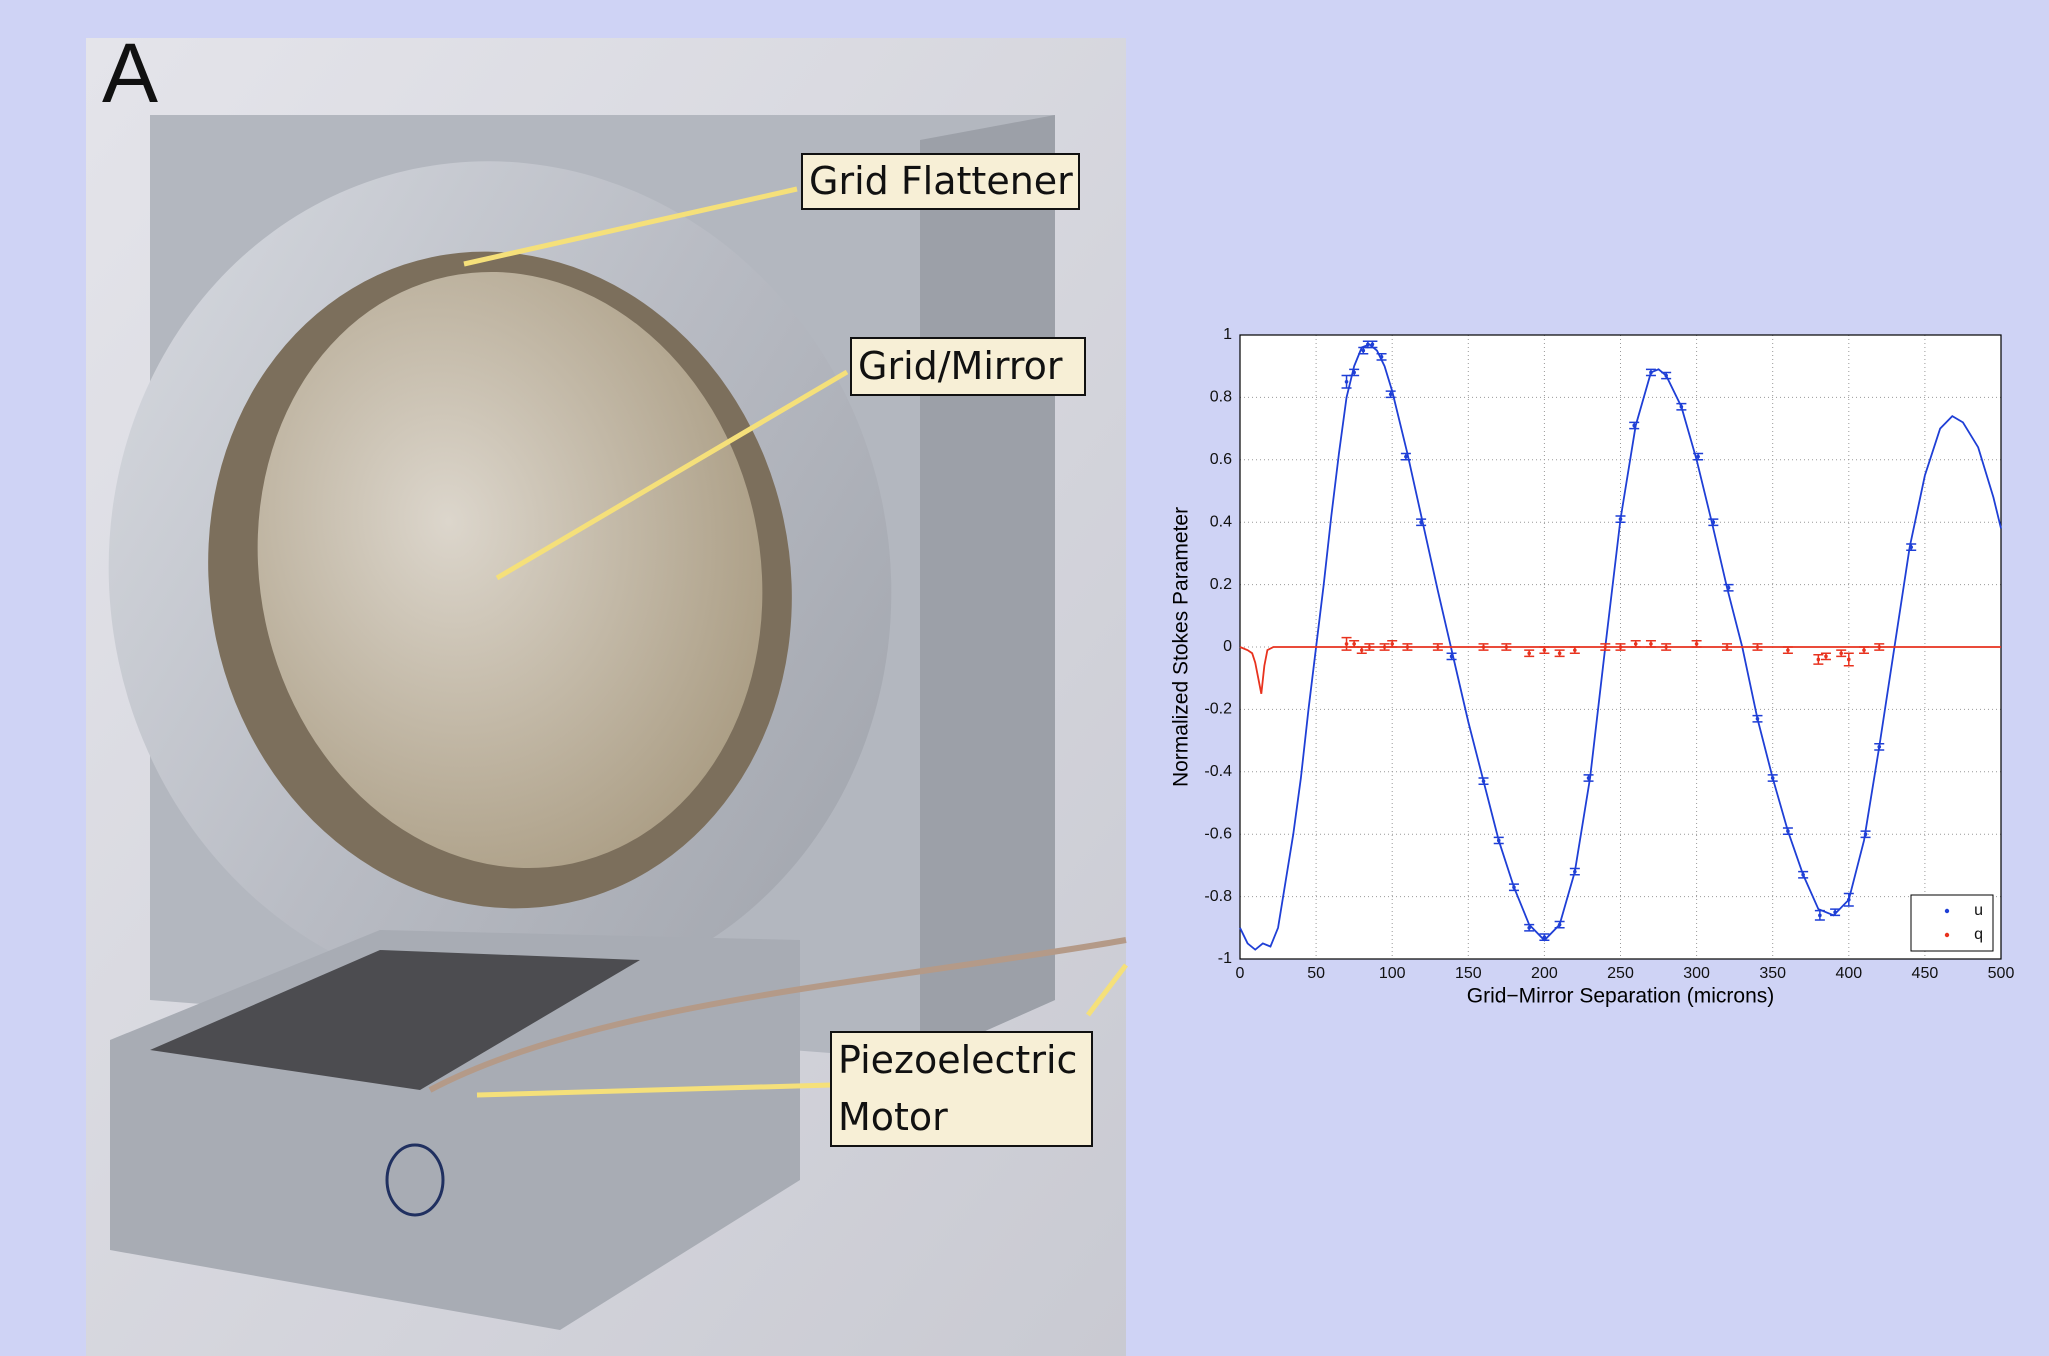 Image resolution: width=2049 pixels, height=1356 pixels. Describe the element at coordinates (1925, 973) in the screenshot. I see `x-tick-label: 450` at that location.